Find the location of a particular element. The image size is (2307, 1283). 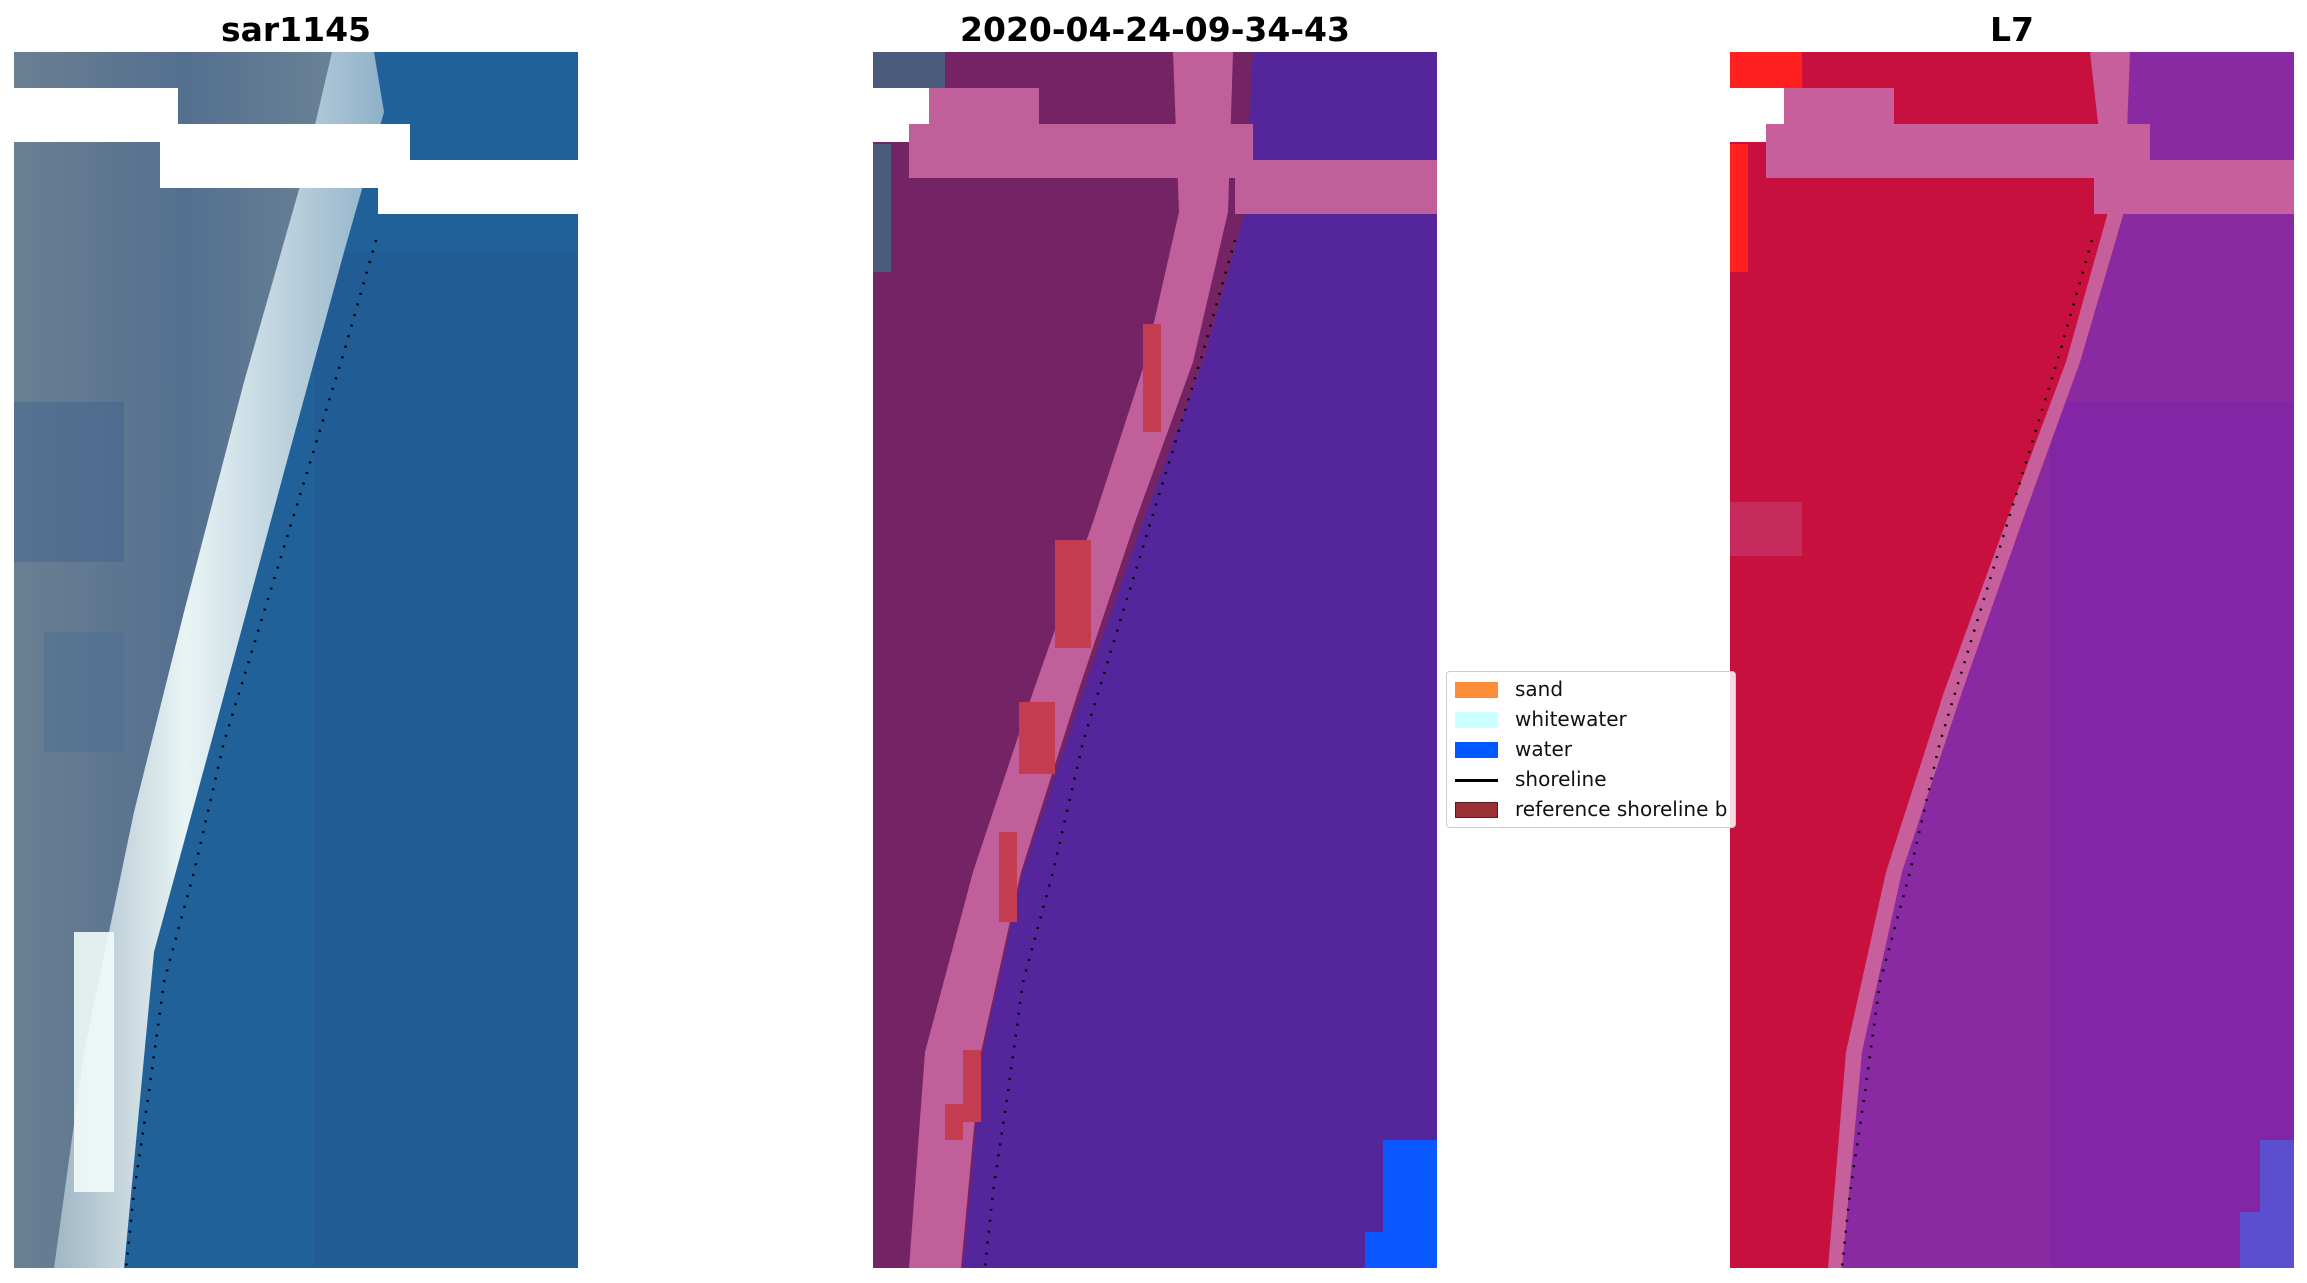

class-corner-gray is located at coordinates (909, 70).